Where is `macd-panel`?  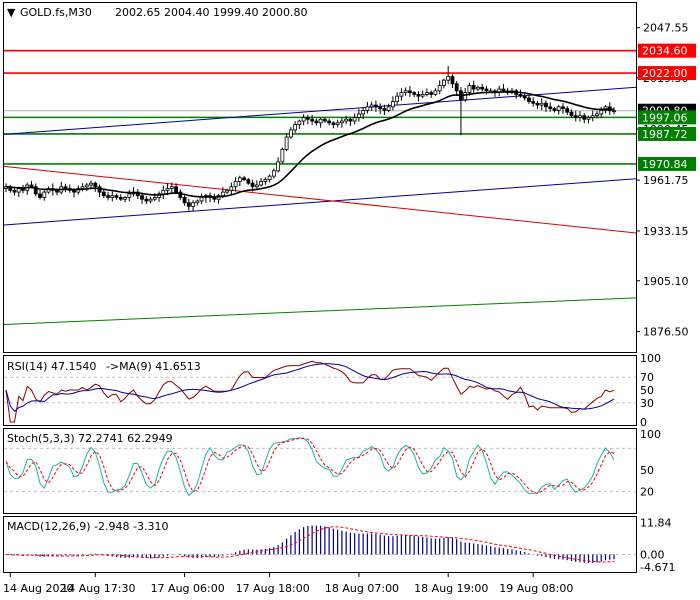
macd-panel is located at coordinates (320, 544).